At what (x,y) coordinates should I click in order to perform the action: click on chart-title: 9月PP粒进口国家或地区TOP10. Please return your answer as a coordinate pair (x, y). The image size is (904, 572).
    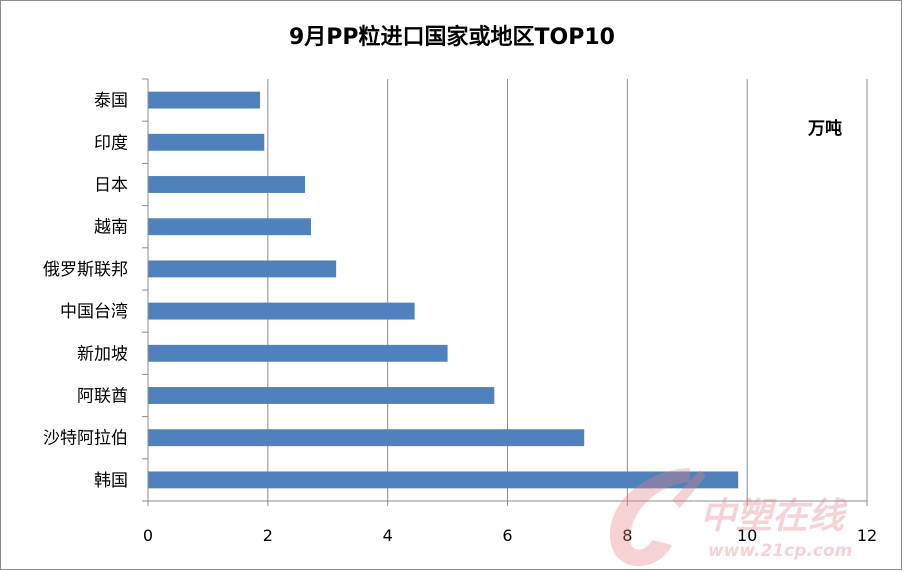
    Looking at the image, I should click on (452, 37).